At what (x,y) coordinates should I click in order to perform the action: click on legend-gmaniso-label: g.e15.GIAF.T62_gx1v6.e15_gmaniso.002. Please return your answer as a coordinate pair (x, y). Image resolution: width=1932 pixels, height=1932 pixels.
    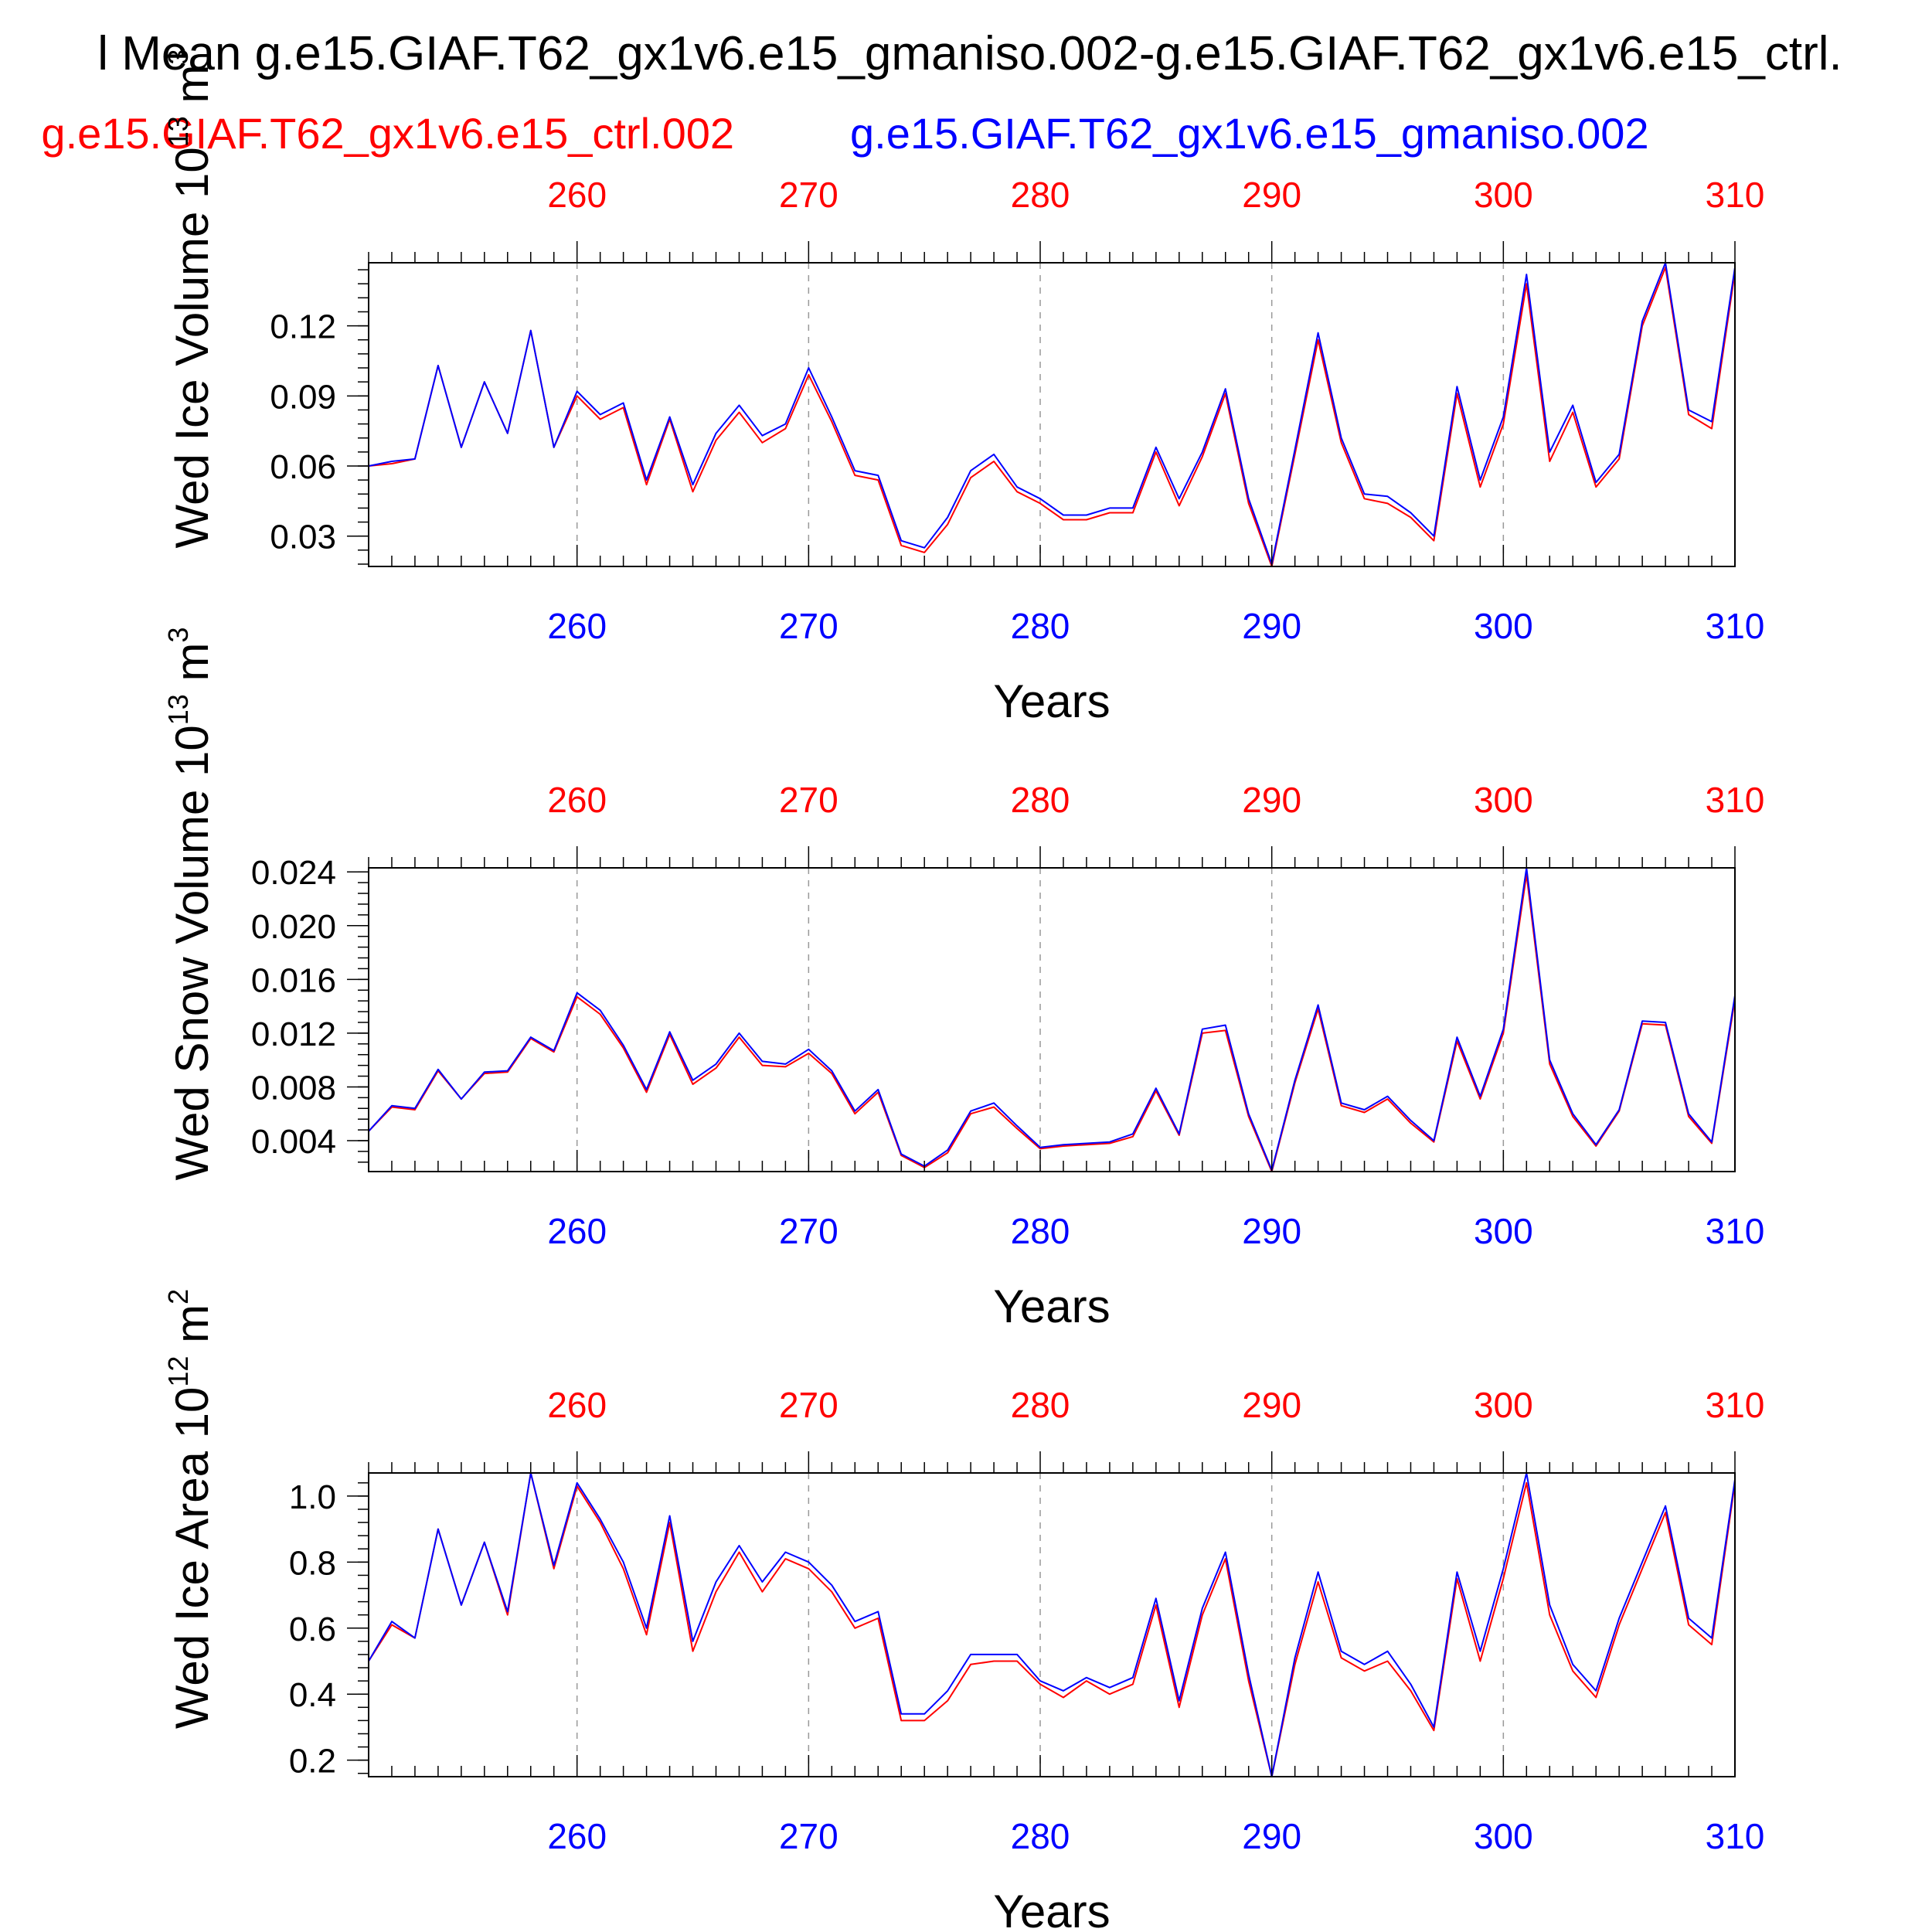
    Looking at the image, I should click on (1249, 134).